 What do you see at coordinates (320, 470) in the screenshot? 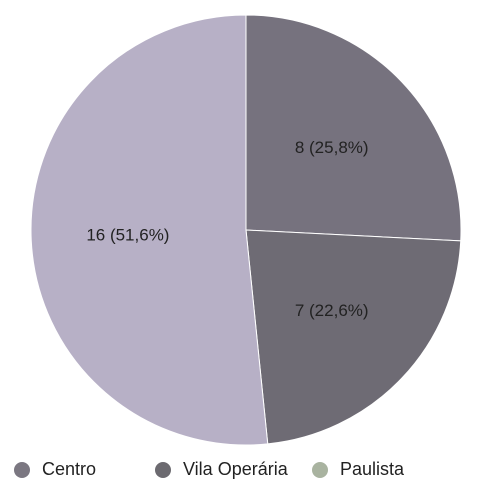
I see `legend-marker-paulista` at bounding box center [320, 470].